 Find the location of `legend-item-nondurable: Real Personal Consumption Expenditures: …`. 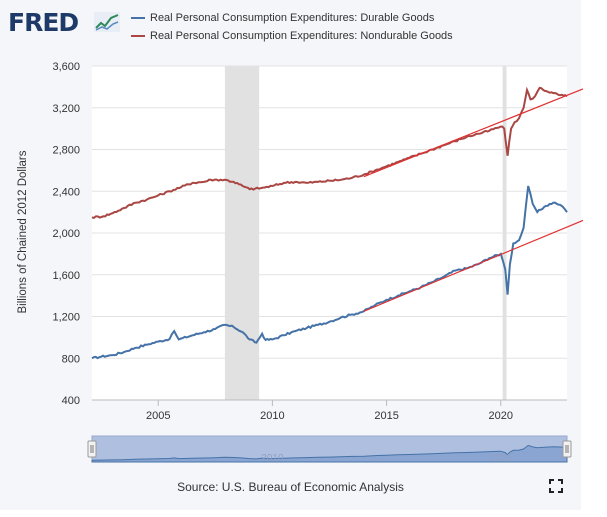

legend-item-nondurable: Real Personal Consumption Expenditures: … is located at coordinates (292, 36).